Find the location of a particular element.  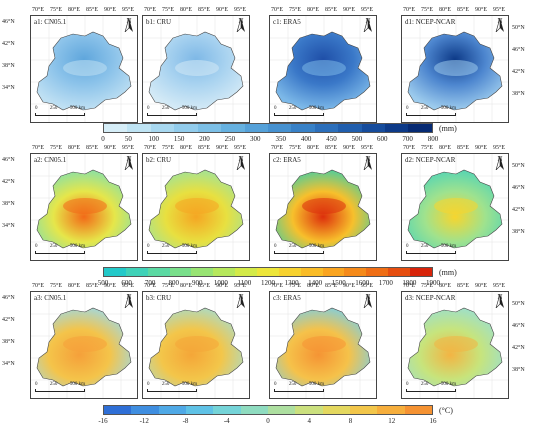

color-bar-tick-label: 1500 is located at coordinates (338, 283).